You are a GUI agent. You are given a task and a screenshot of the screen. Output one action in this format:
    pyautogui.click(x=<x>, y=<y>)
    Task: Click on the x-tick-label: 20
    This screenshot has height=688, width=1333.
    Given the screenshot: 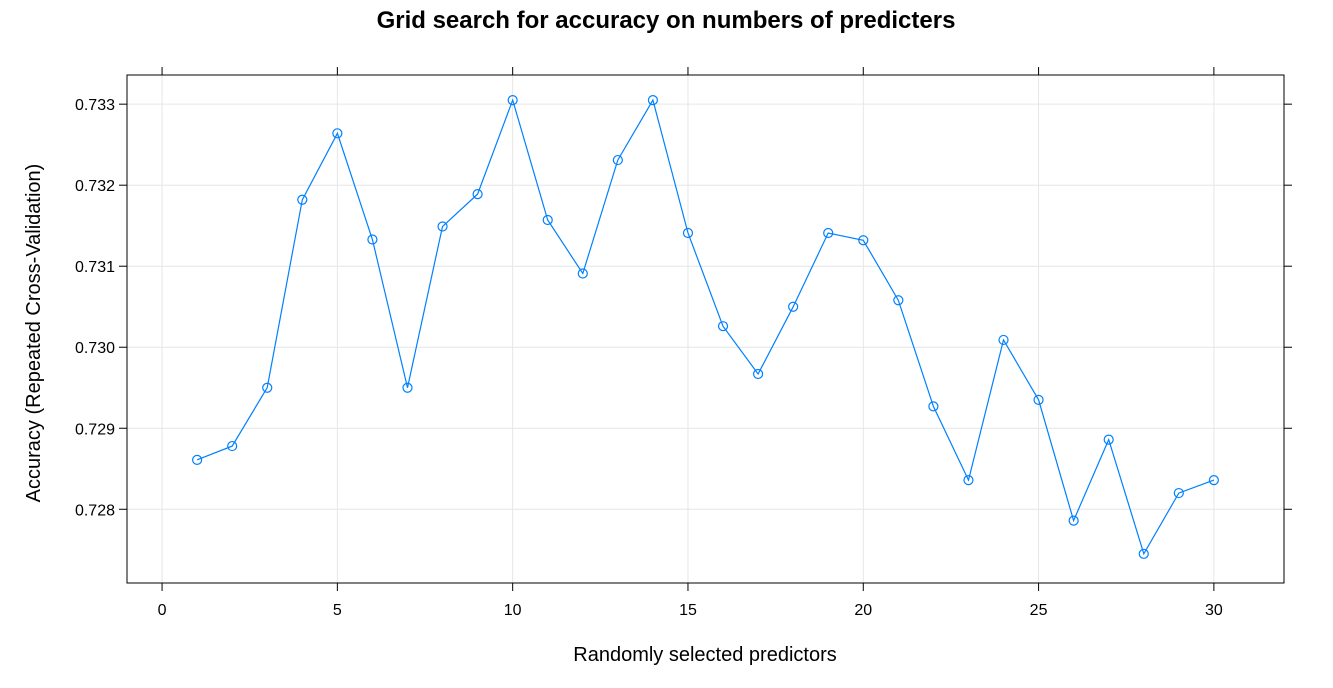 What is the action you would take?
    pyautogui.click(x=863, y=610)
    